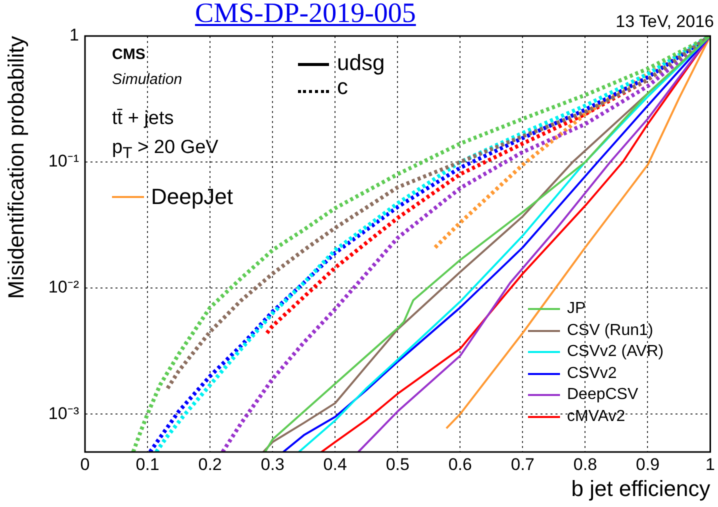 The width and height of the screenshot is (718, 507). What do you see at coordinates (585, 464) in the screenshot?
I see `x-tick-label: 0.8` at bounding box center [585, 464].